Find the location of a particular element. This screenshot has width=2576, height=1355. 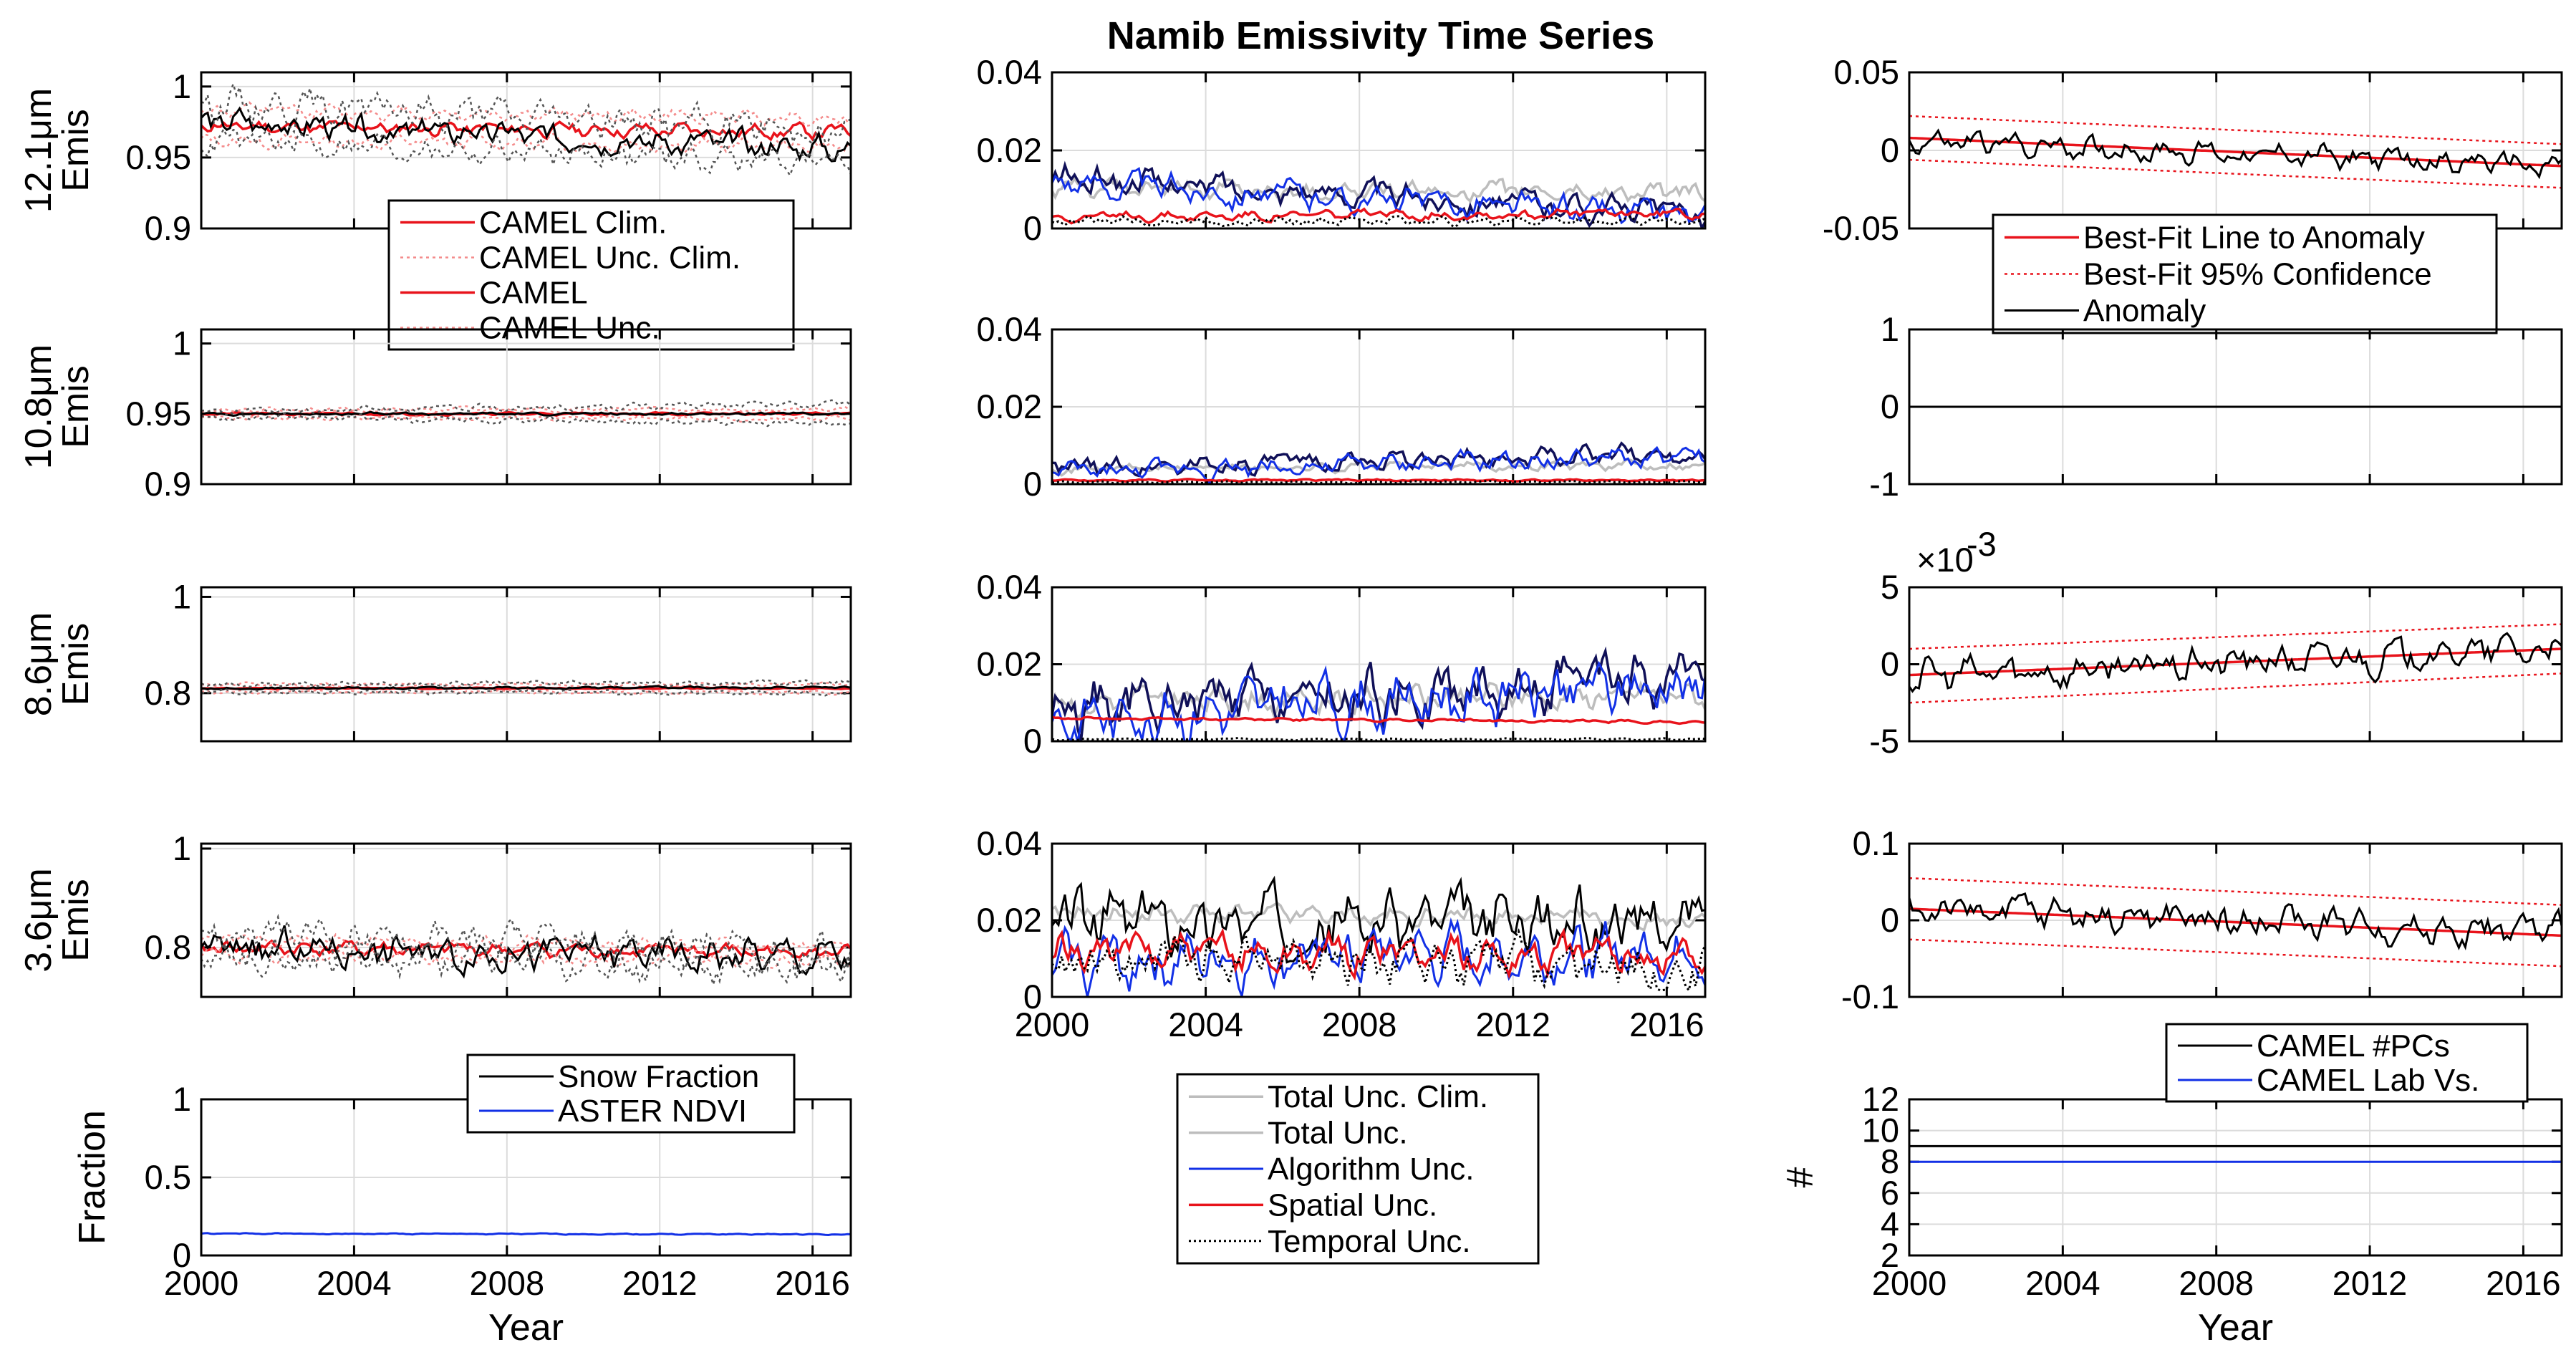

series-line-camel-unc-clim-lower- is located at coordinates (526, 692).